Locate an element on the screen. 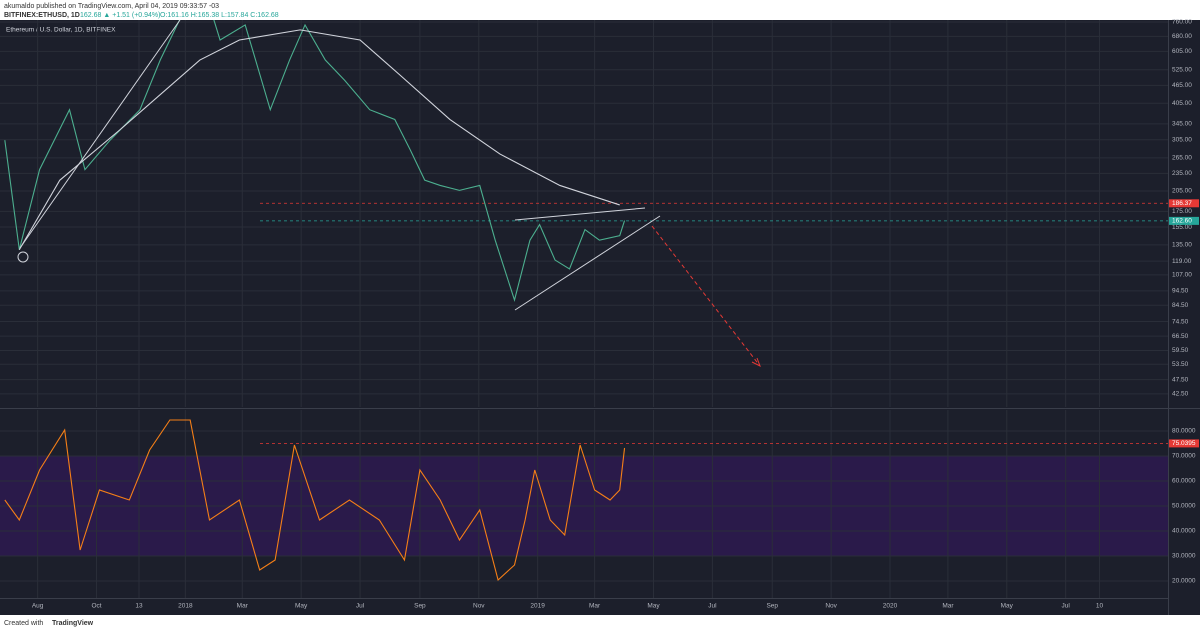  y-tick-label: 680.00 is located at coordinates (1182, 36).